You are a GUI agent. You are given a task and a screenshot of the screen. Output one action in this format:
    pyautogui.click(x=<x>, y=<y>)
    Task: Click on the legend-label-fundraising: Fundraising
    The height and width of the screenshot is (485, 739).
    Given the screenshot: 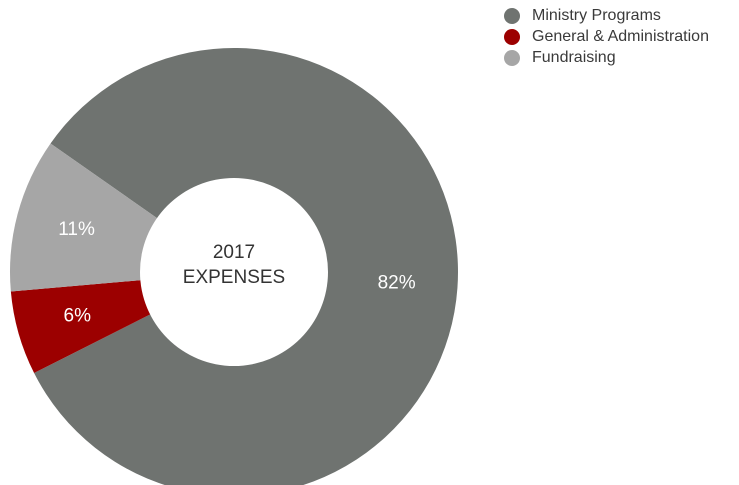 What is the action you would take?
    pyautogui.click(x=574, y=57)
    